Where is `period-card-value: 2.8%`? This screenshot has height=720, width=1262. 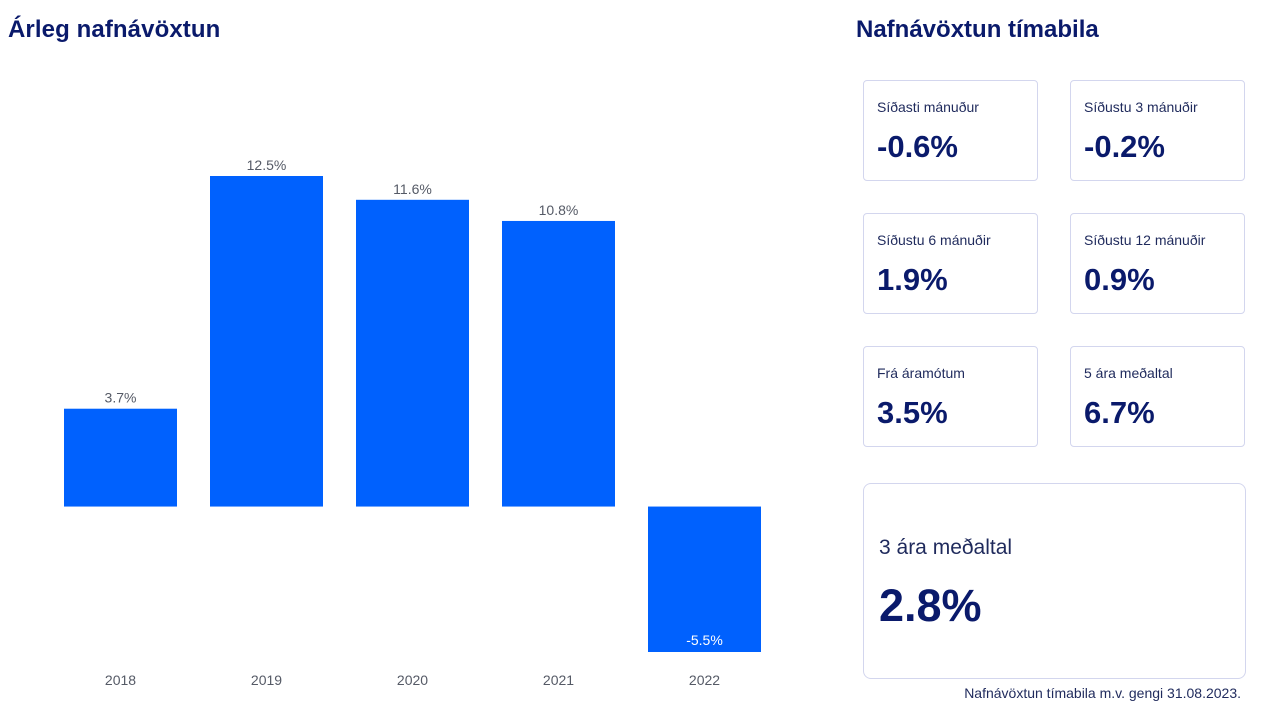
period-card-value: 2.8% is located at coordinates (930, 605).